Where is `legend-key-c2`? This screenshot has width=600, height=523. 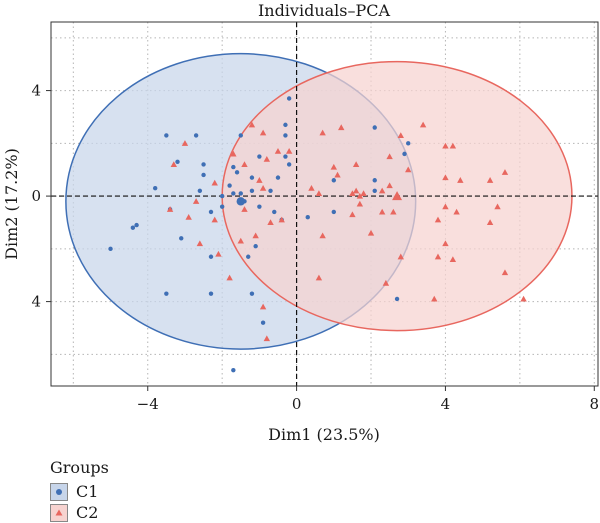
legend-key-c2 is located at coordinates (59, 513).